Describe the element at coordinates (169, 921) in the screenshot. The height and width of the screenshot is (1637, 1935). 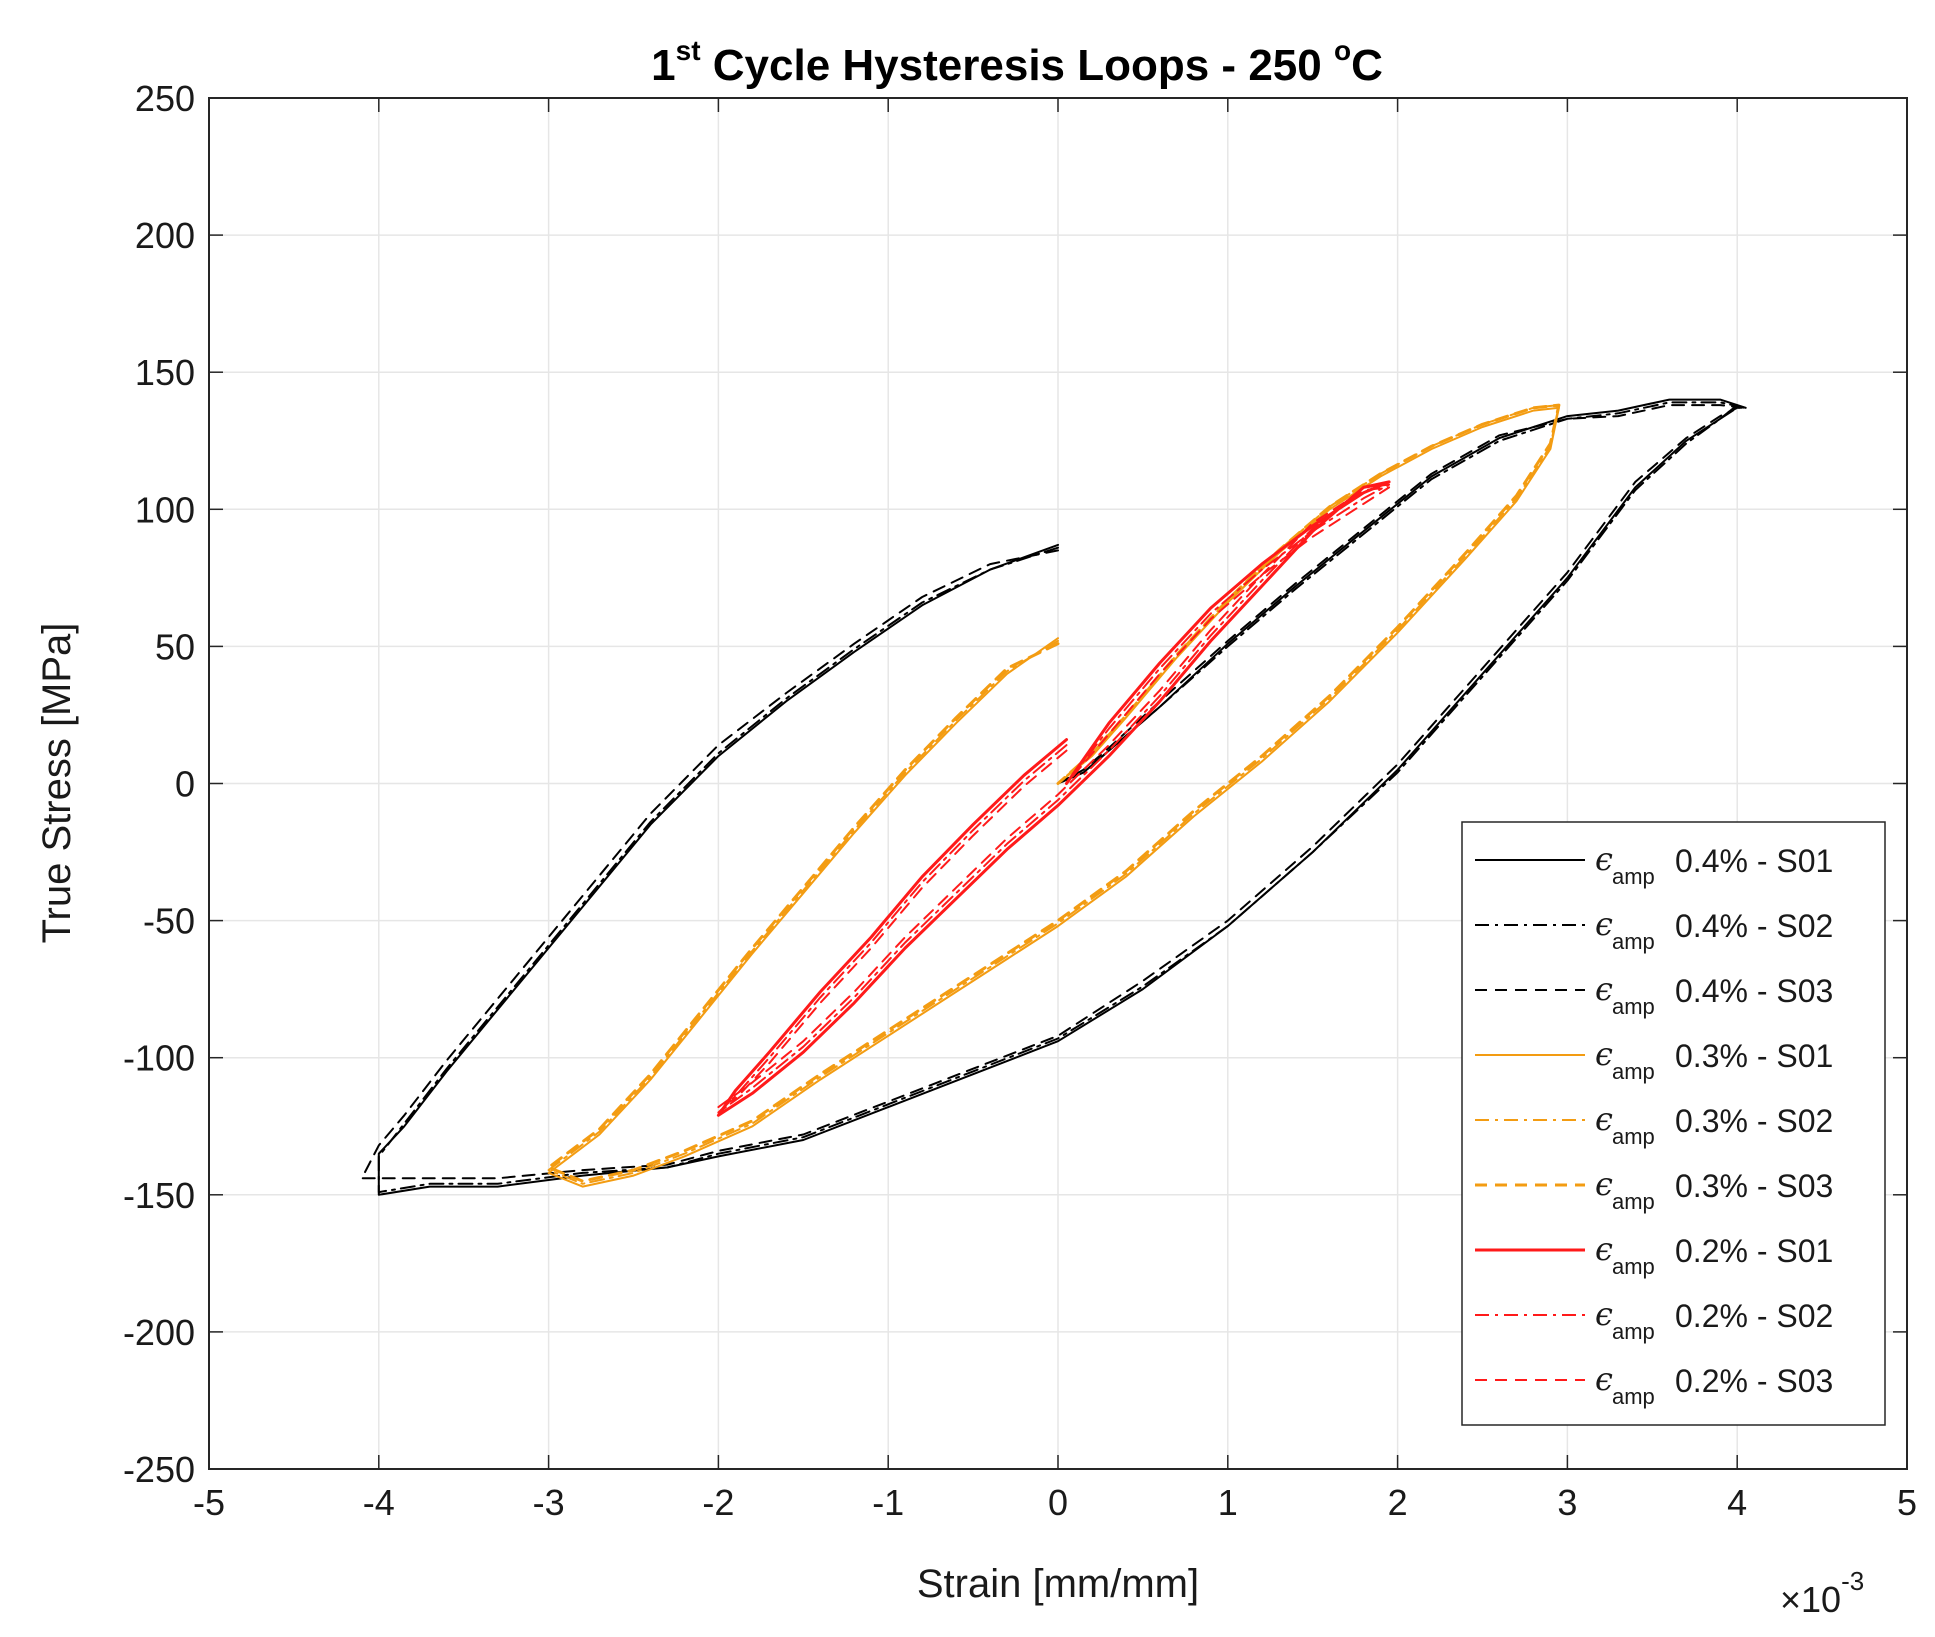
I see `y-tick-label: -50` at that location.